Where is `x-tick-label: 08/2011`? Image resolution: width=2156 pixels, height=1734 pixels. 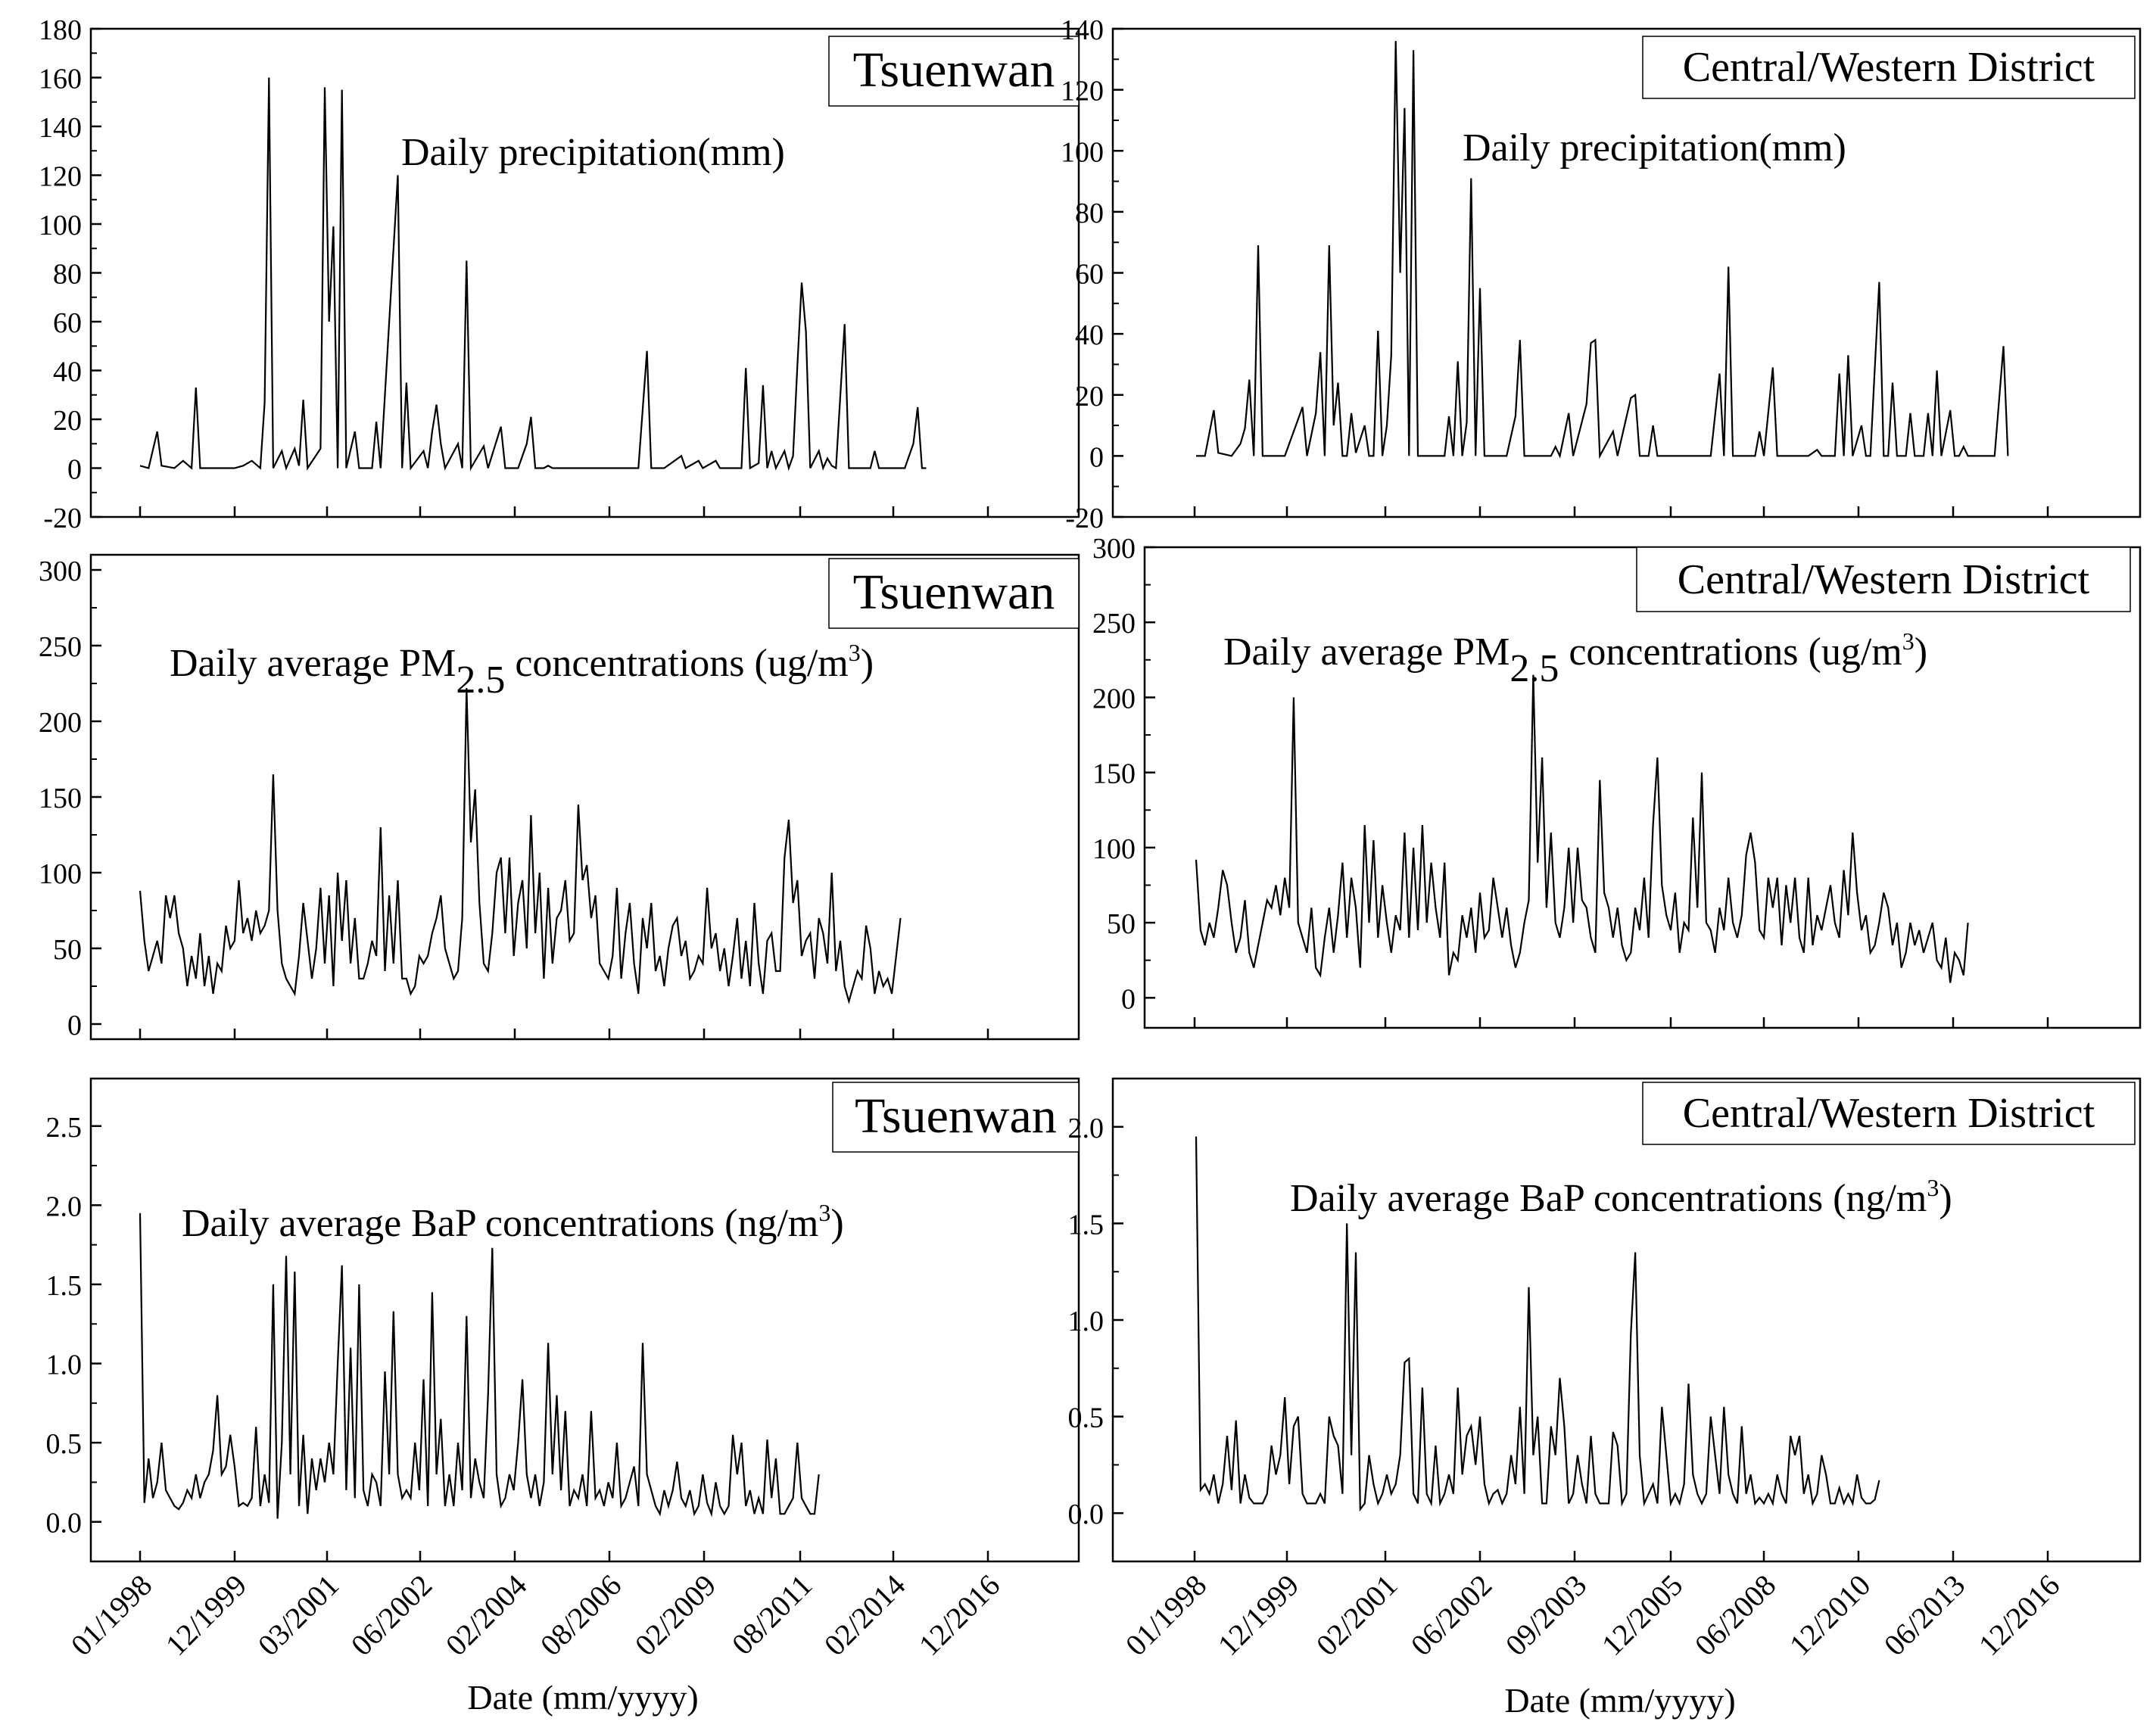
x-tick-label: 08/2011 is located at coordinates (771, 1615).